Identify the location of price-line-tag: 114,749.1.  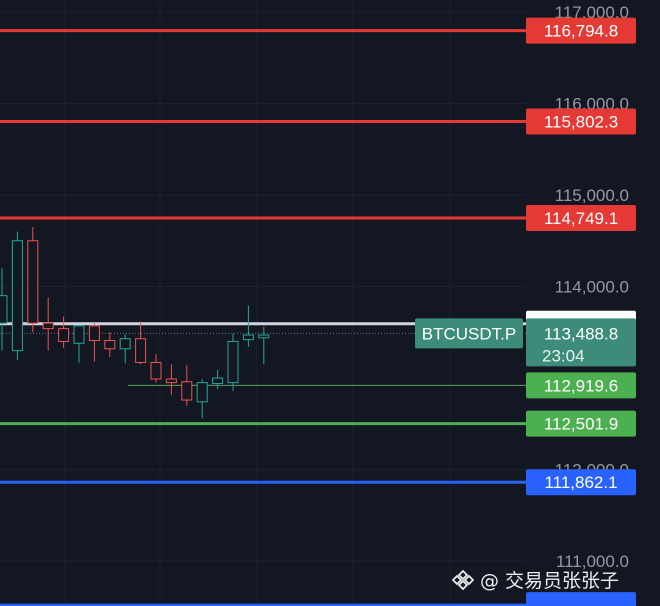
(581, 217).